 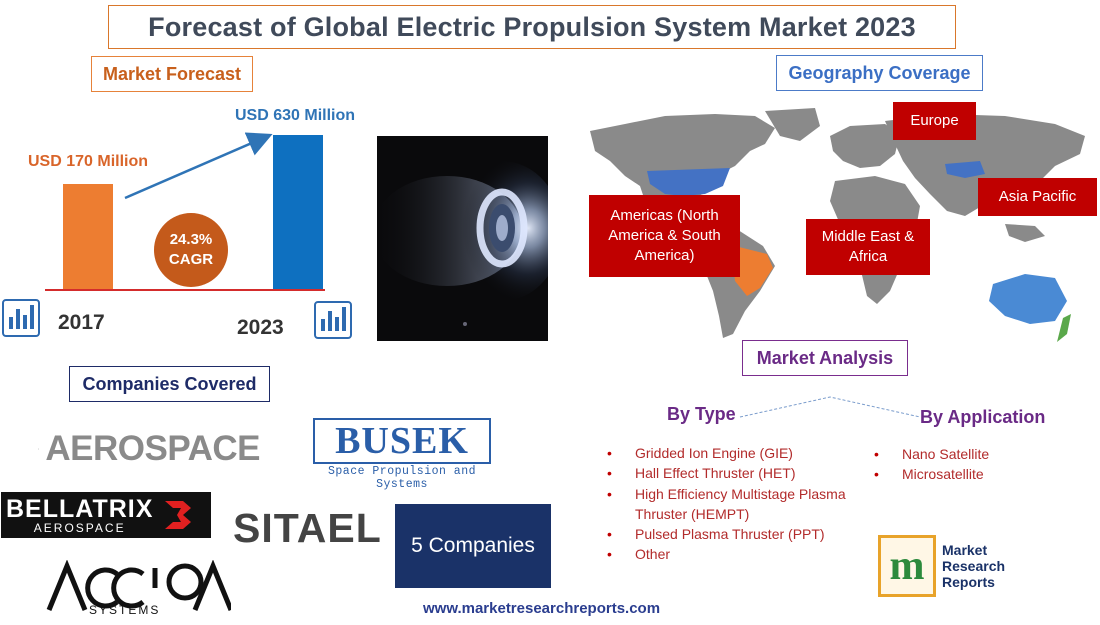 What do you see at coordinates (260, 327) in the screenshot?
I see `year-end: 2023` at bounding box center [260, 327].